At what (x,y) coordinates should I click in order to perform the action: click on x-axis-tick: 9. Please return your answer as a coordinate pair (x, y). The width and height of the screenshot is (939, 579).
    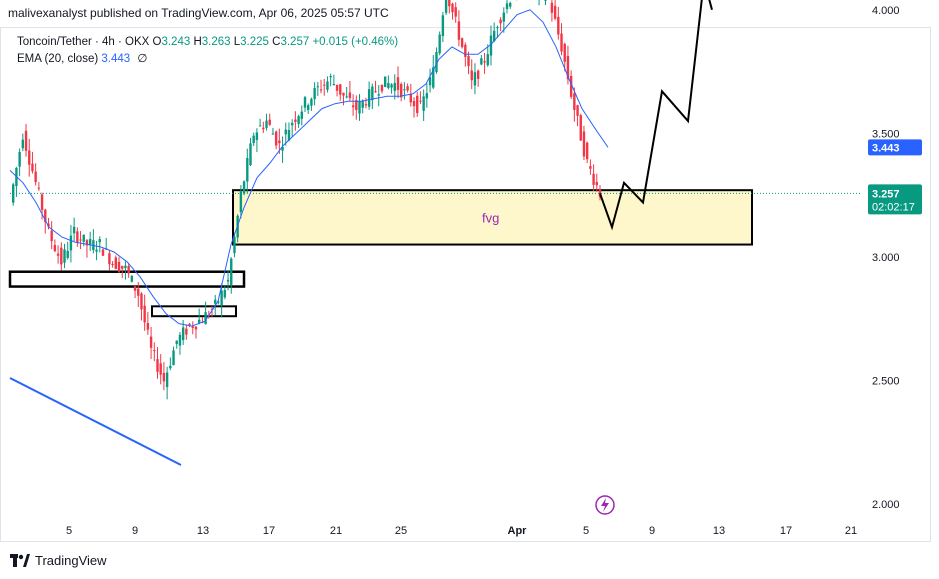
    Looking at the image, I should click on (652, 531).